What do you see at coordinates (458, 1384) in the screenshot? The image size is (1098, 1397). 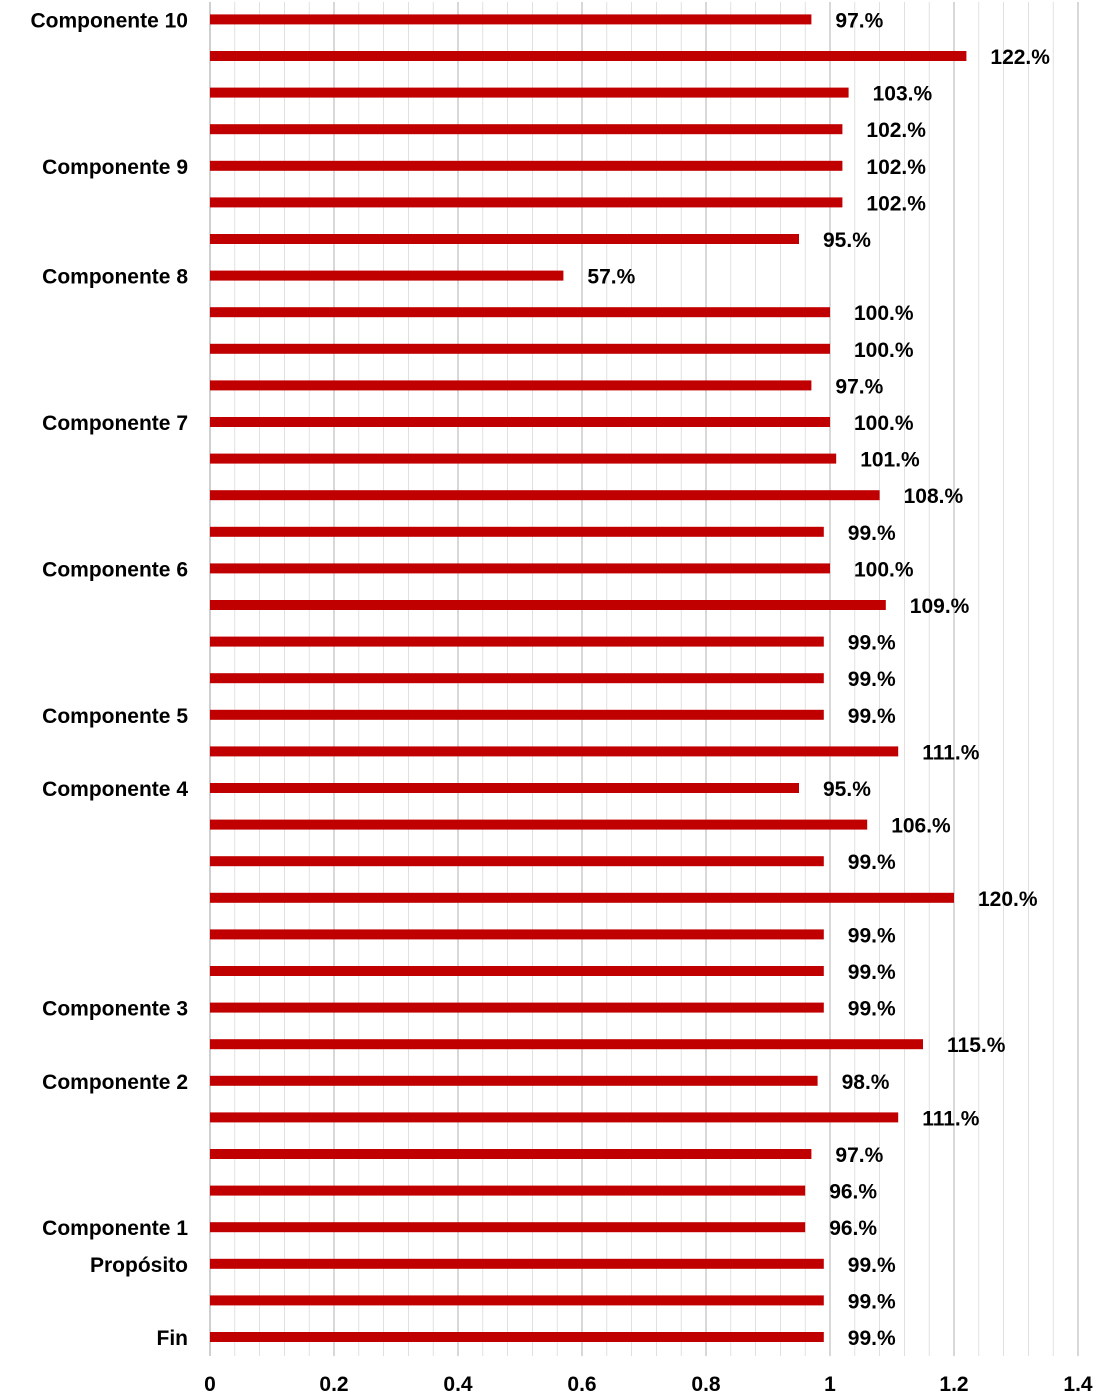 I see `x-tick-label: 0.4` at bounding box center [458, 1384].